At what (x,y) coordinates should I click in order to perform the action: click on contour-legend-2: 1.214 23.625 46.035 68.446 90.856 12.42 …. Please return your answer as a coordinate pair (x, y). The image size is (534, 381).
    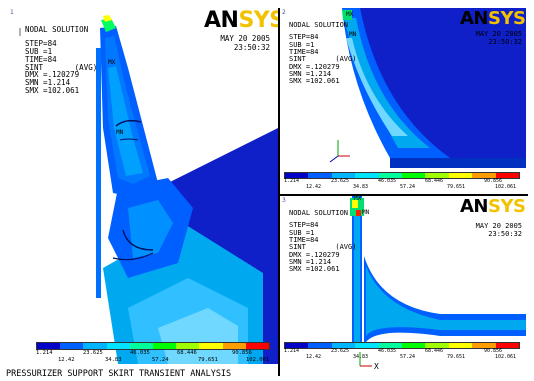
    Looking at the image, I should click on (402, 181).